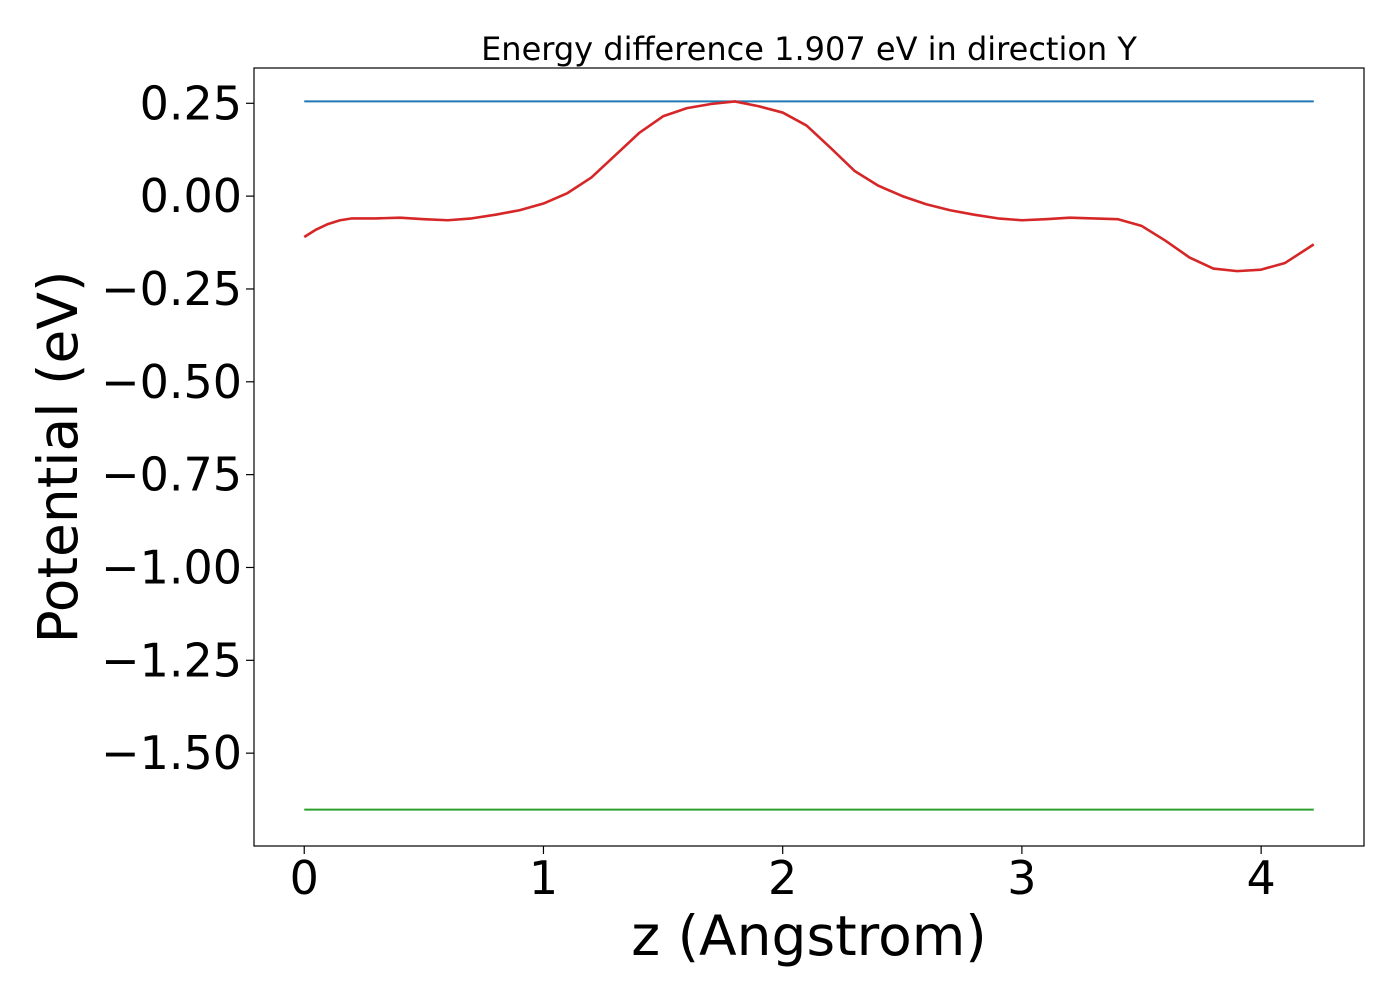 This screenshot has width=1400, height=1000. I want to click on y-tick-label: 0.25, so click(191, 103).